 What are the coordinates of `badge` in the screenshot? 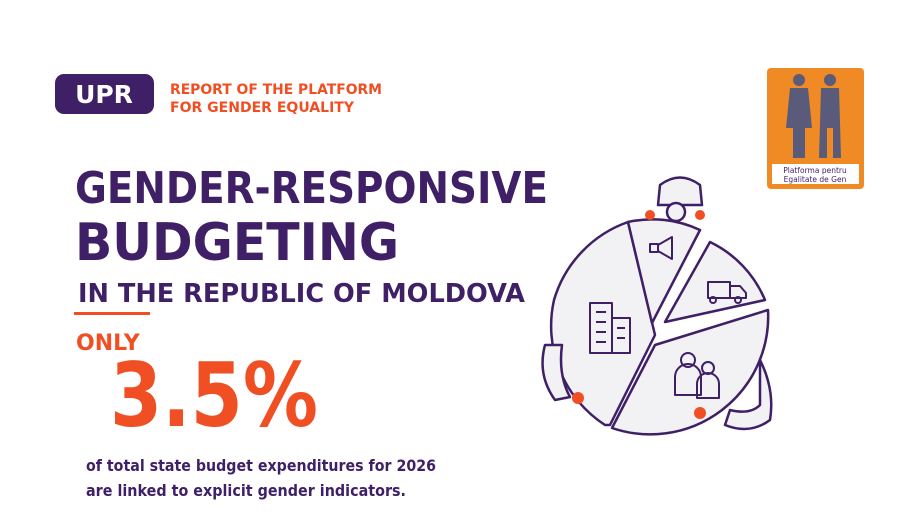 It's located at (104, 94).